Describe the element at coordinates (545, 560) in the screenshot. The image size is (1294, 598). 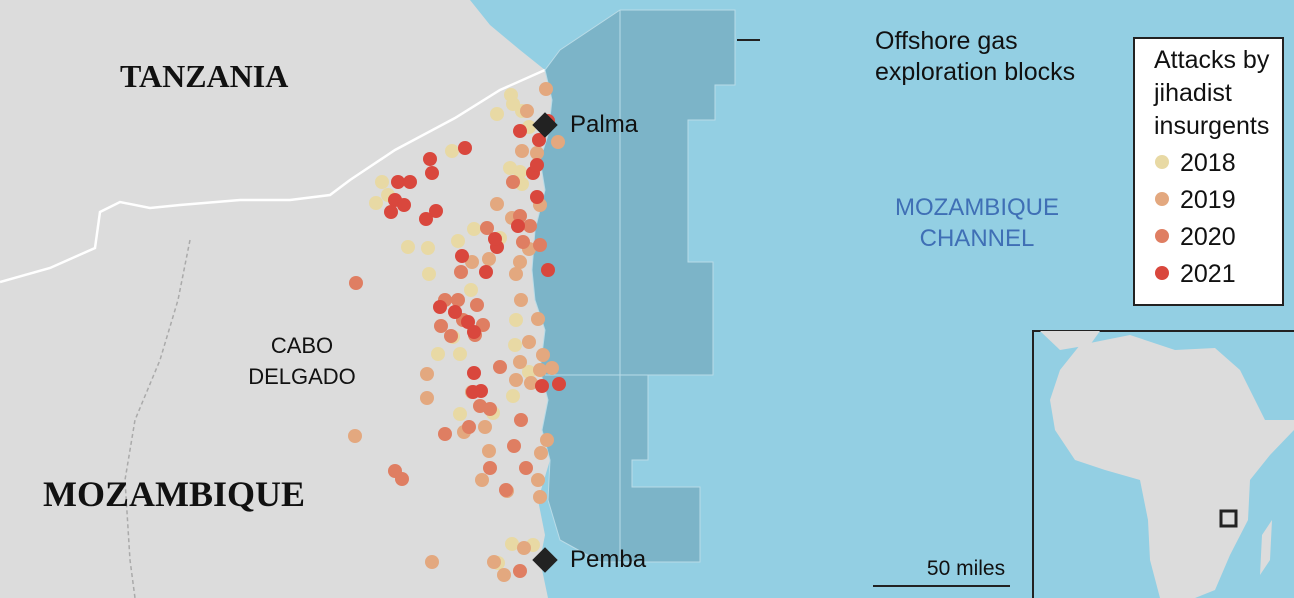
I see `city-marker` at that location.